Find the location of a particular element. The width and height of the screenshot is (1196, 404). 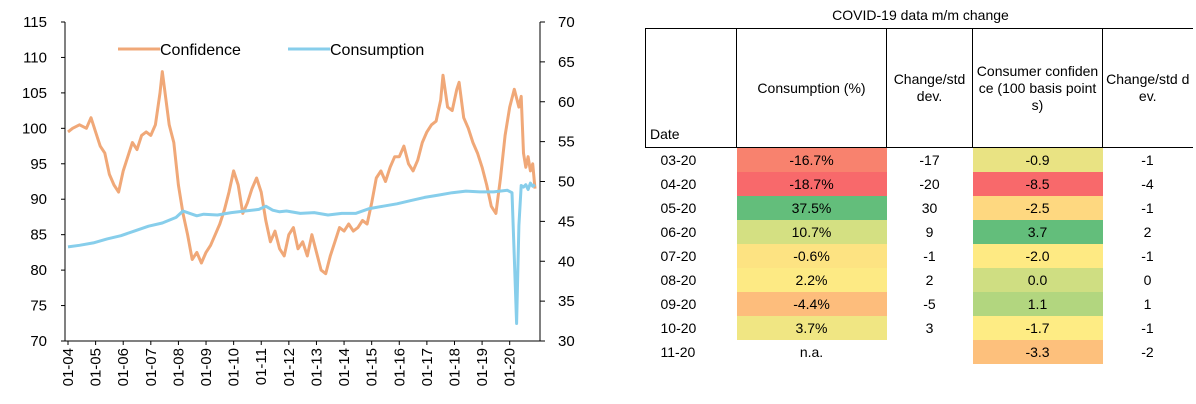

x-tick-label: 01-20 is located at coordinates (510, 367).